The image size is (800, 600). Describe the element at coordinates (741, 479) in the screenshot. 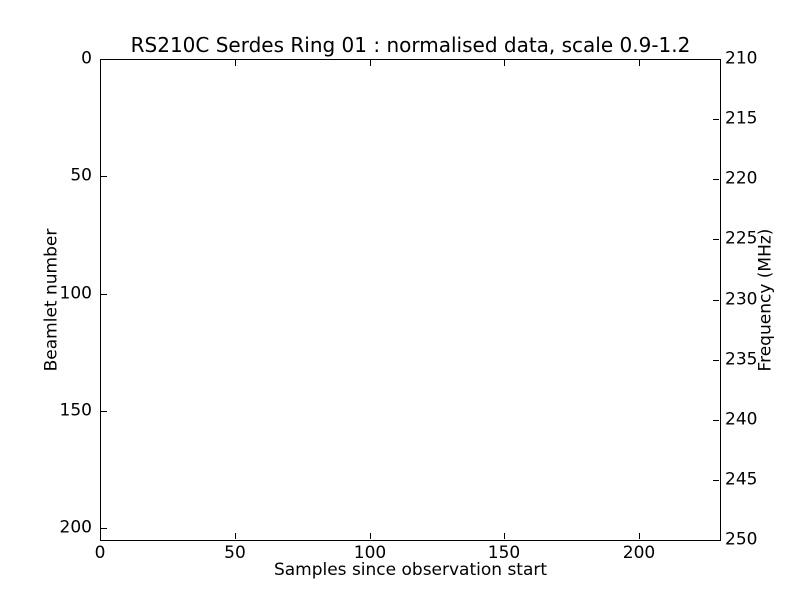

I see `y-tick-label-right: 245` at that location.